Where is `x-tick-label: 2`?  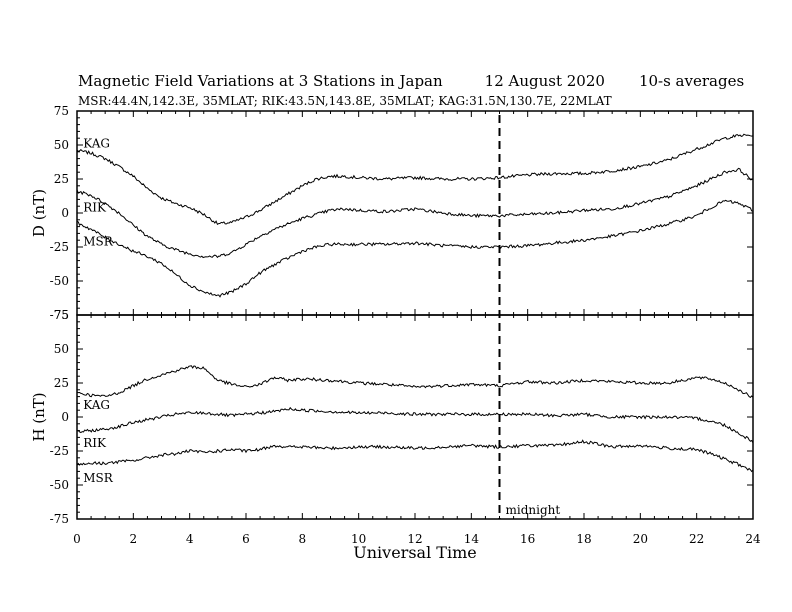
x-tick-label: 2 is located at coordinates (134, 539).